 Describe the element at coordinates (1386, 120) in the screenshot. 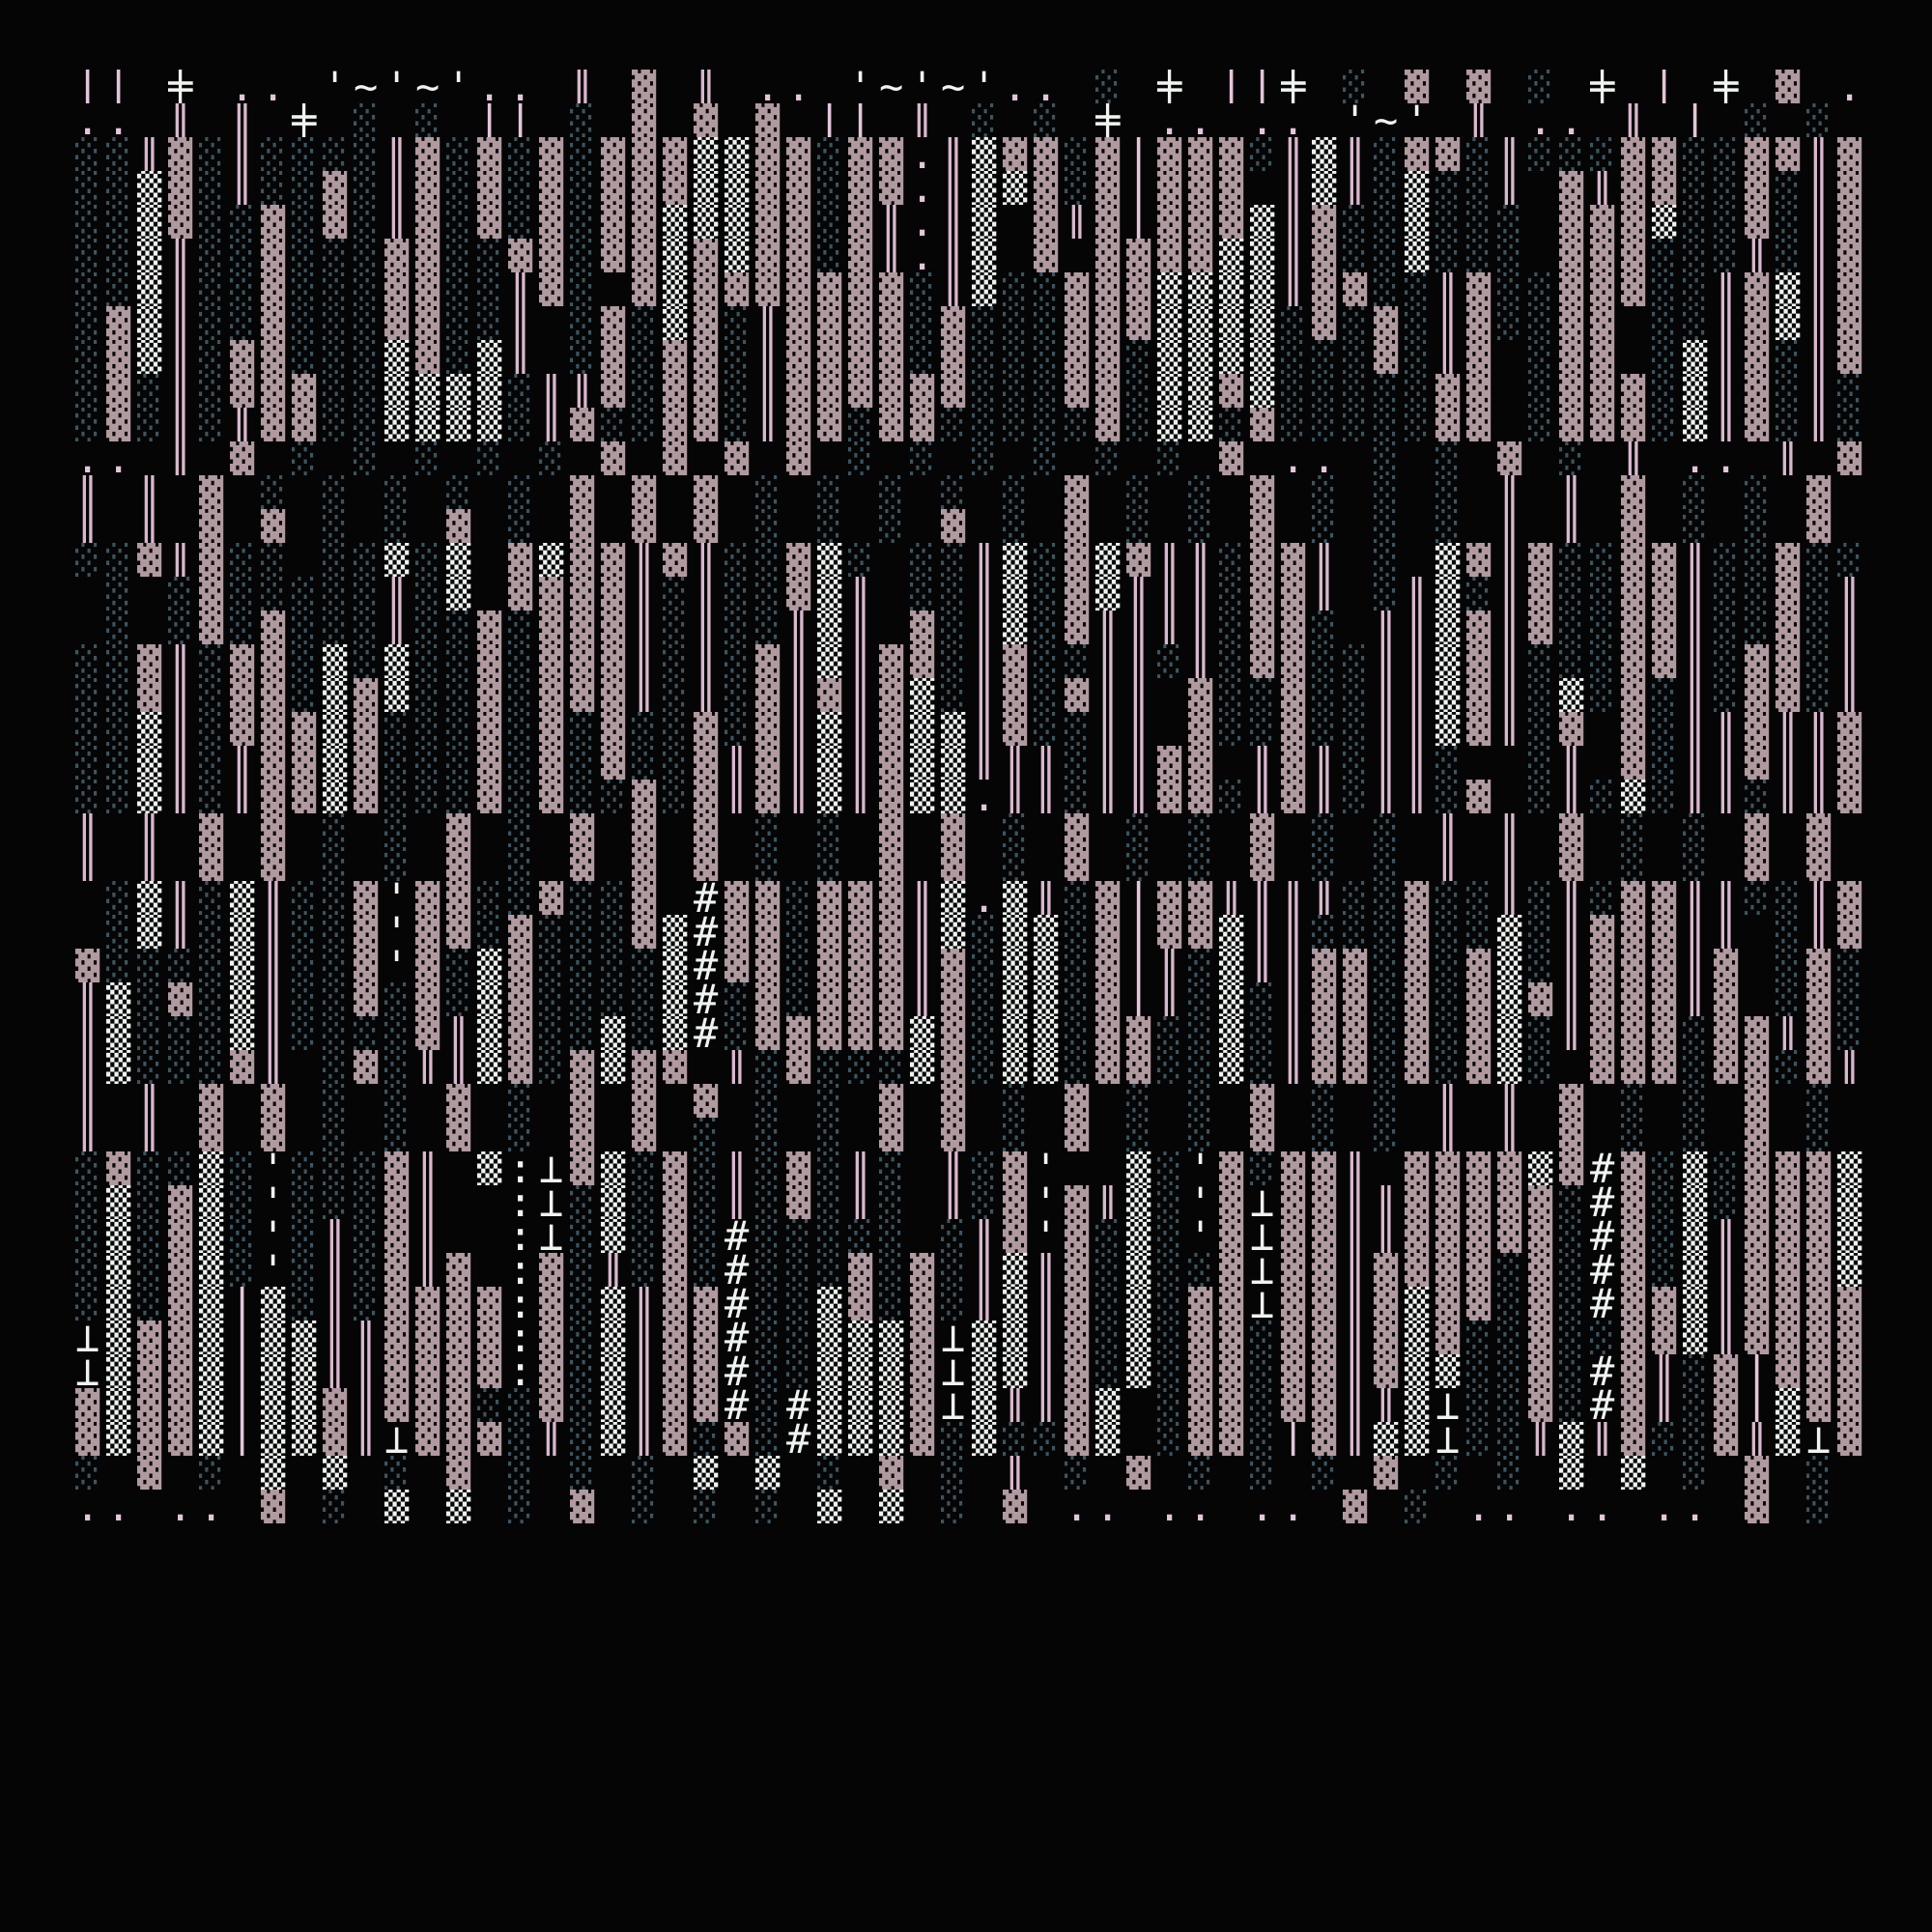

I see `glyph: ~` at that location.